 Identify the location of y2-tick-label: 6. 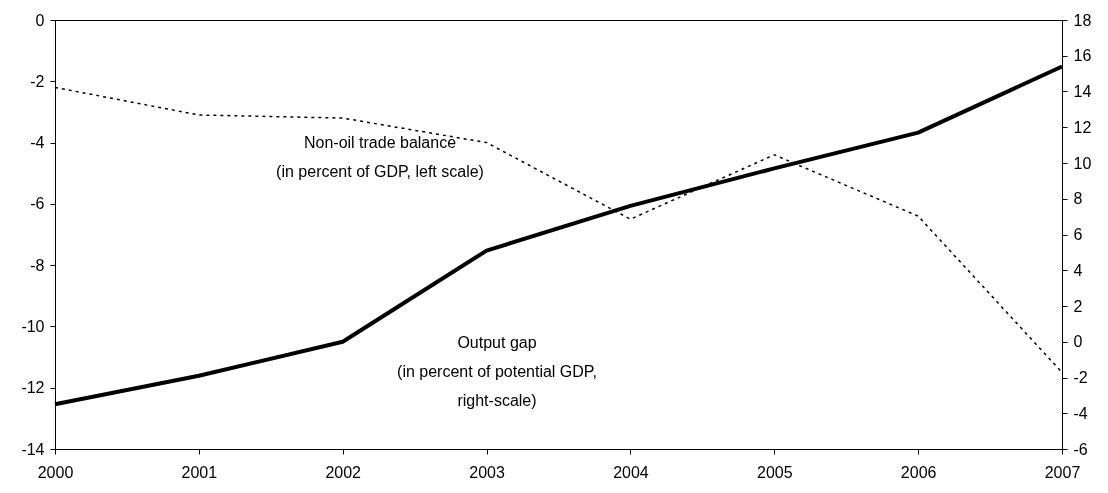
(1078, 234).